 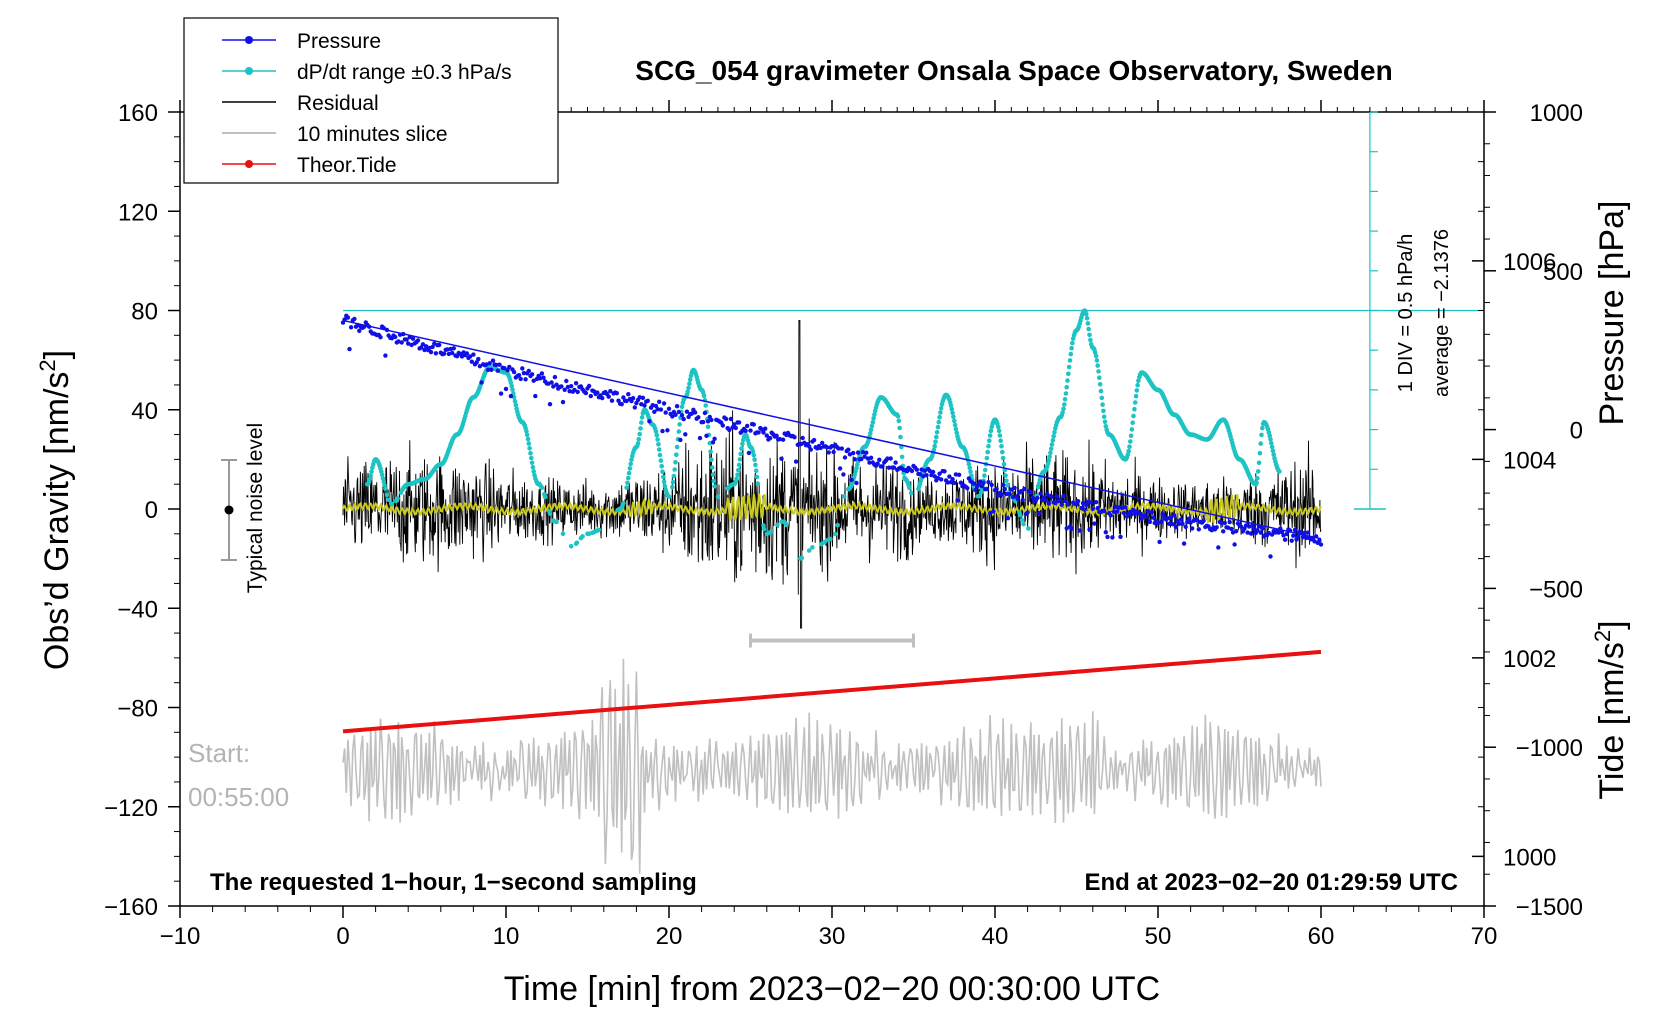 What do you see at coordinates (137, 709) in the screenshot?
I see `y-left-tick-label: −80` at bounding box center [137, 709].